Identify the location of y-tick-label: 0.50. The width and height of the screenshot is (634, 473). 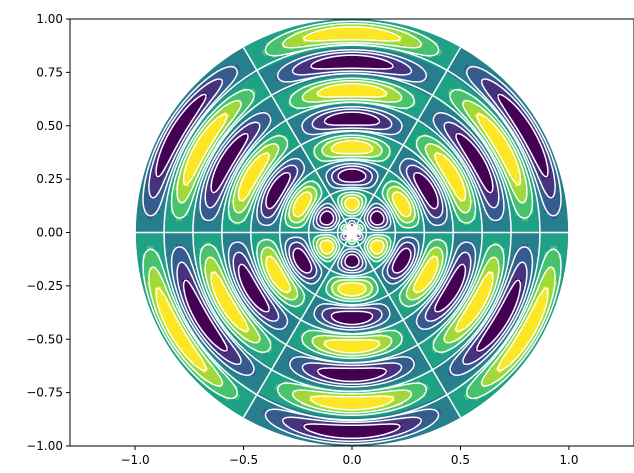
(49, 126).